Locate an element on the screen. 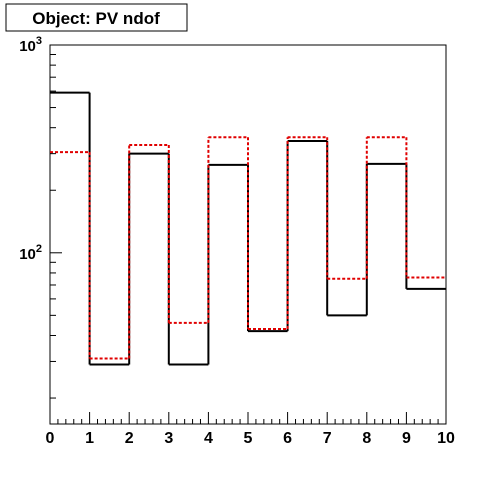 The height and width of the screenshot is (477, 496). x-tick-label: 2 is located at coordinates (129, 438).